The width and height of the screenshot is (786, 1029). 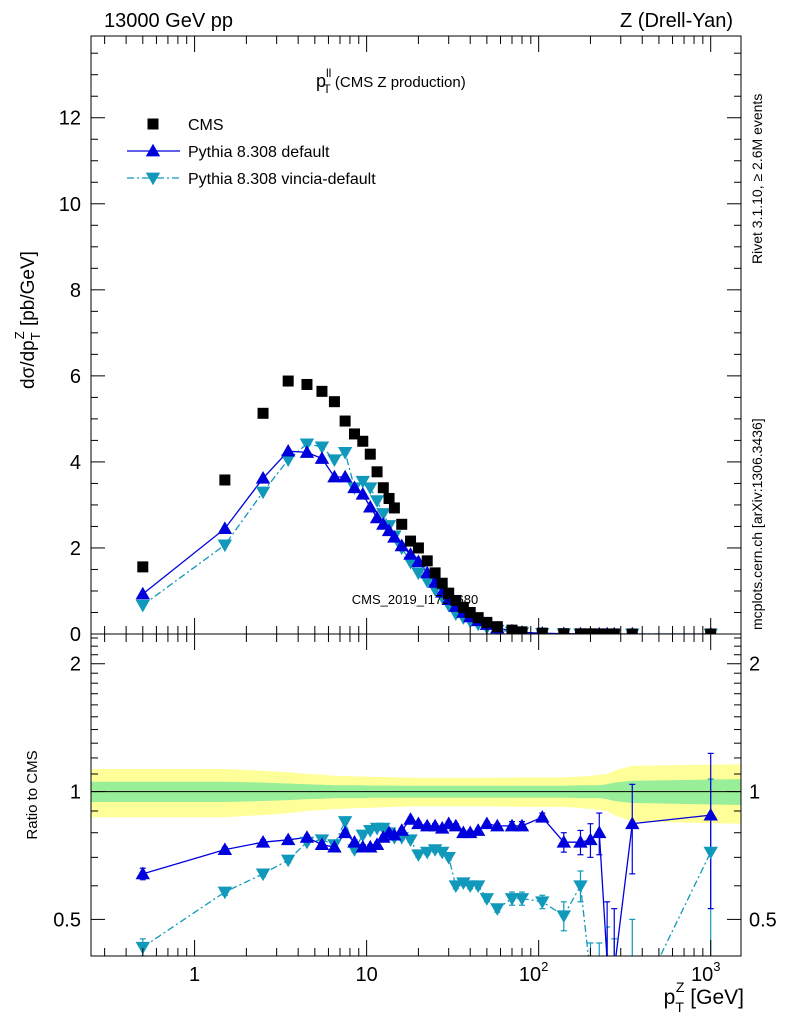 I want to click on x-tick-exponent: 3, so click(x=716, y=966).